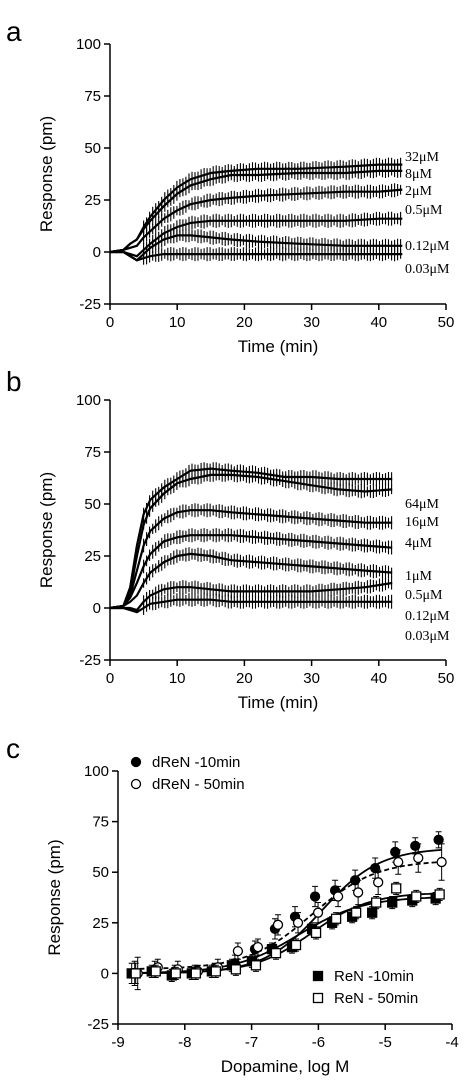 The width and height of the screenshot is (474, 1087). I want to click on x-tick-label: 30, so click(311, 322).